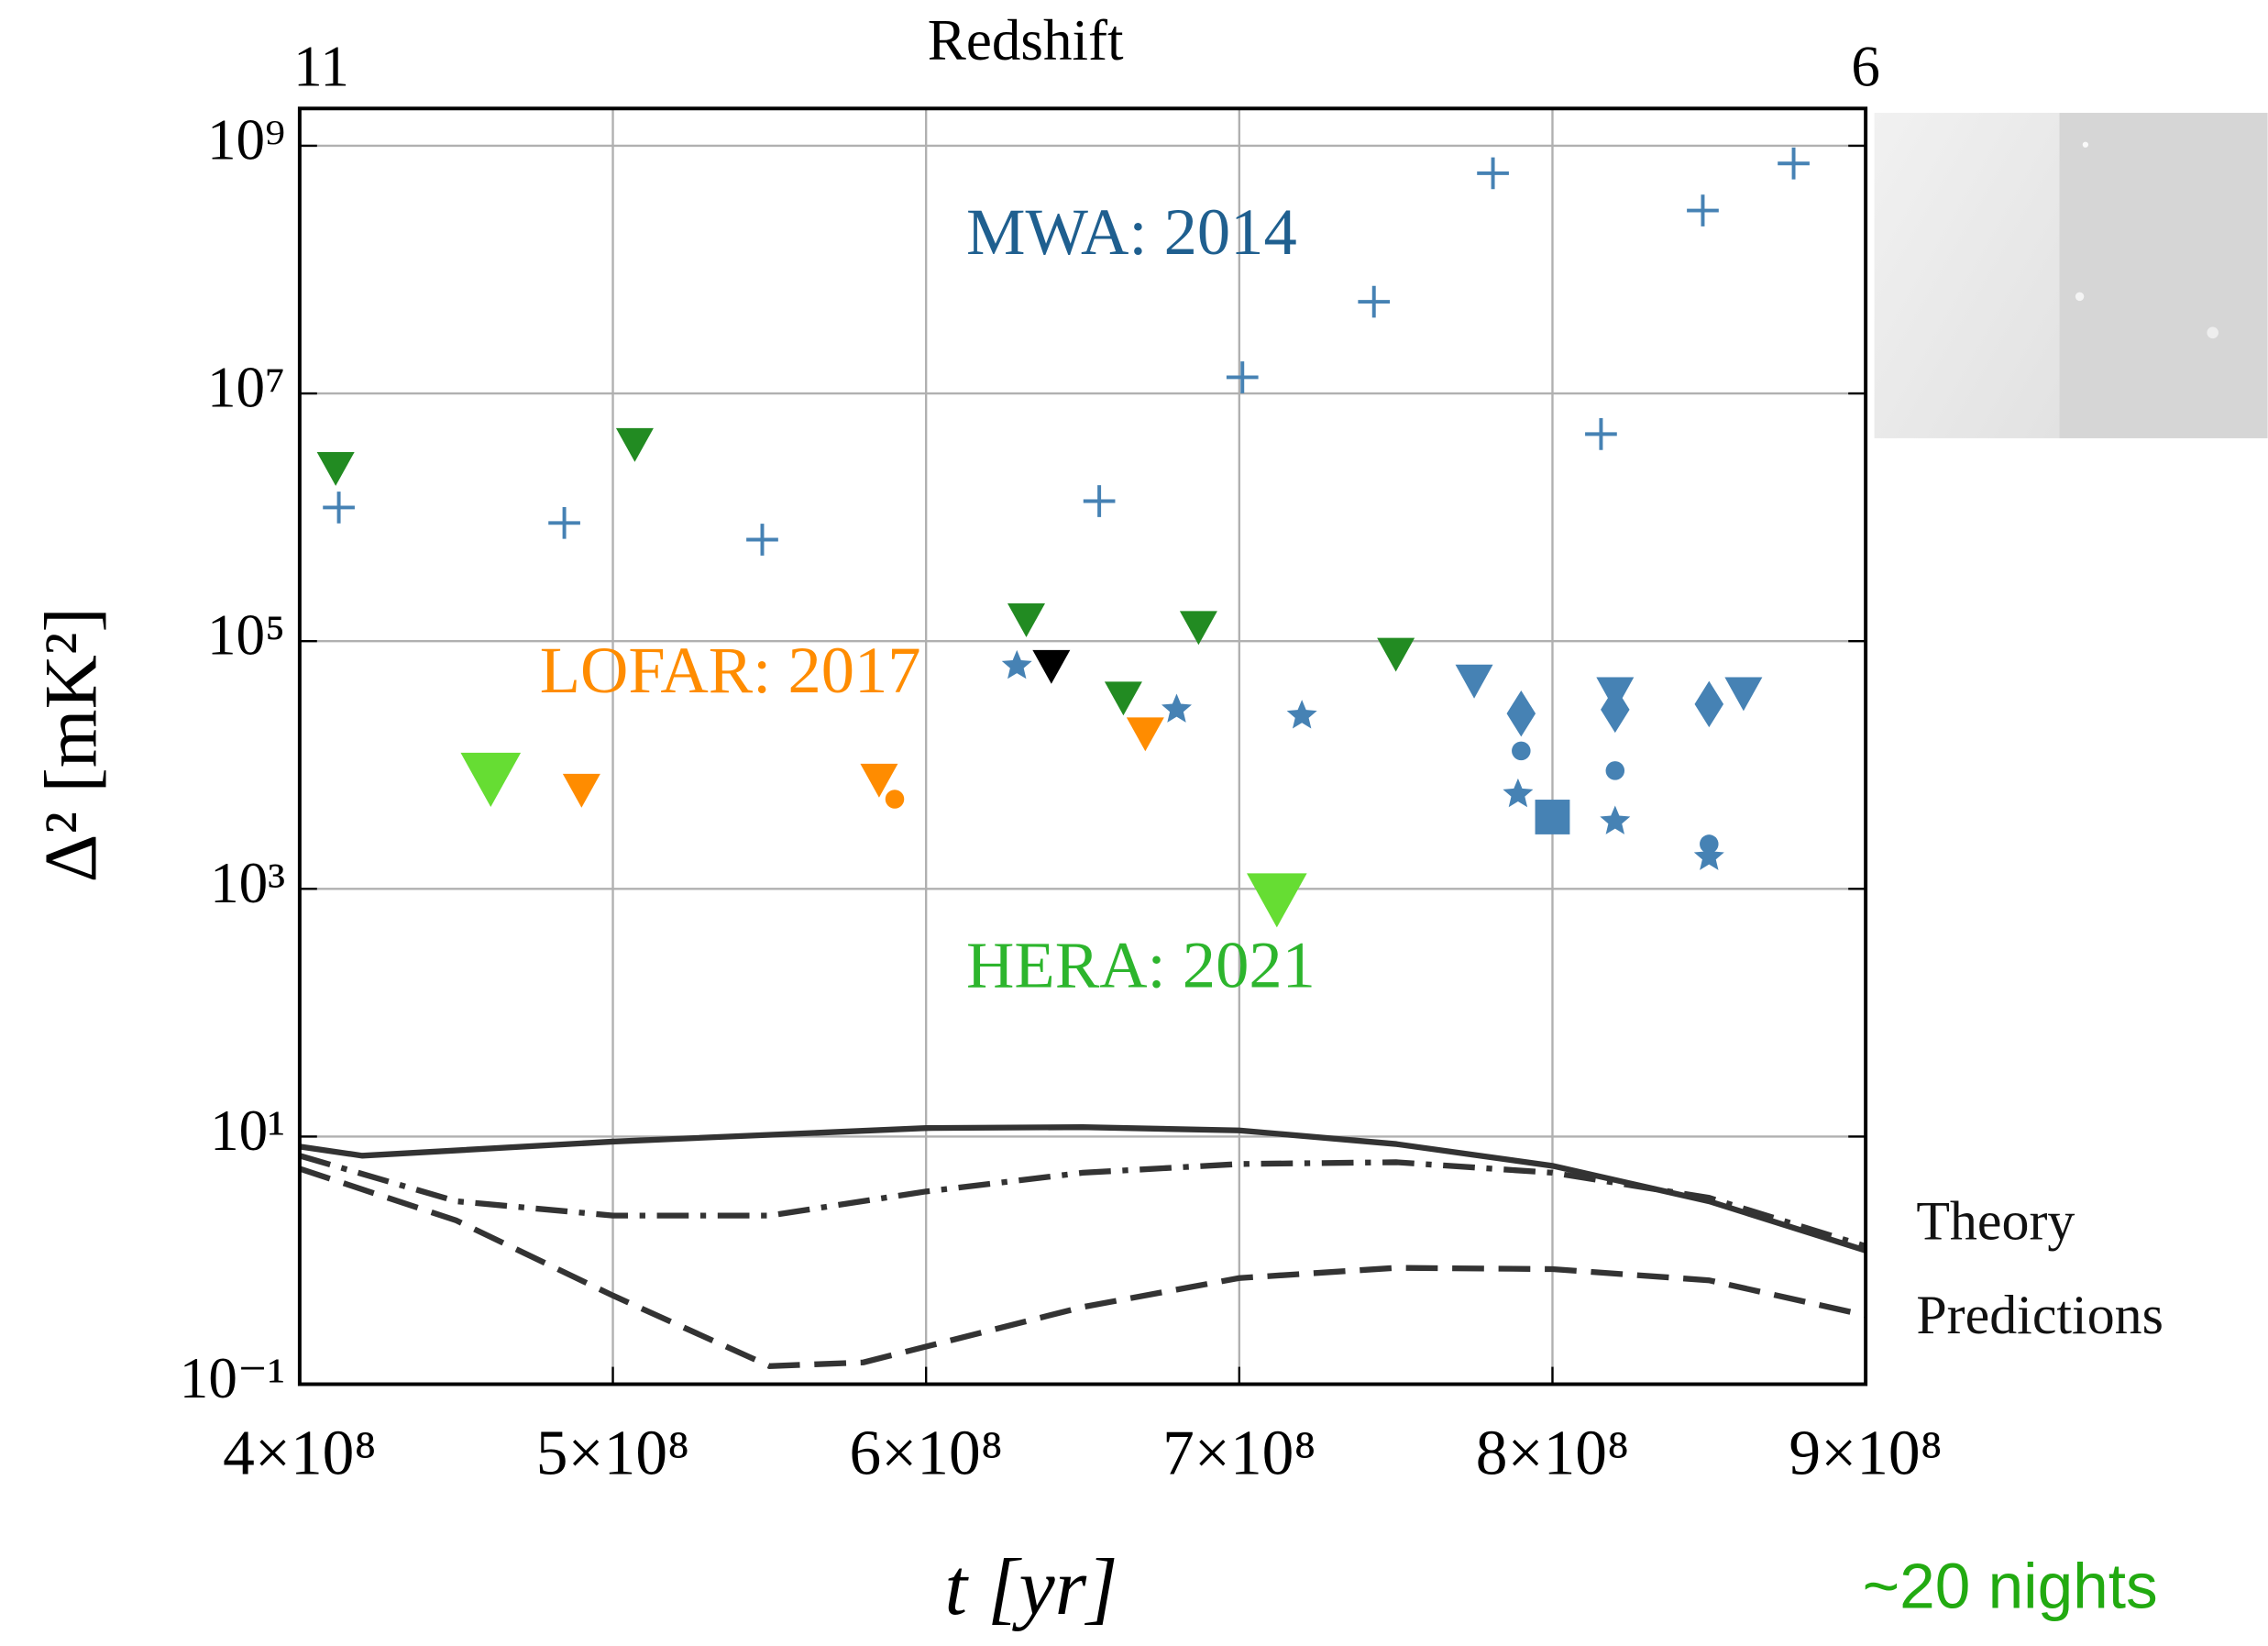  I want to click on y-label: Δ² [mK²], so click(70, 745).